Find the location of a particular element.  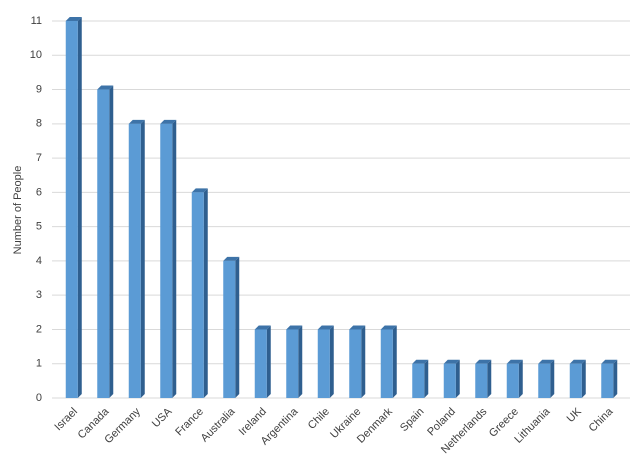

x-tick-label: Chile is located at coordinates (319, 419).